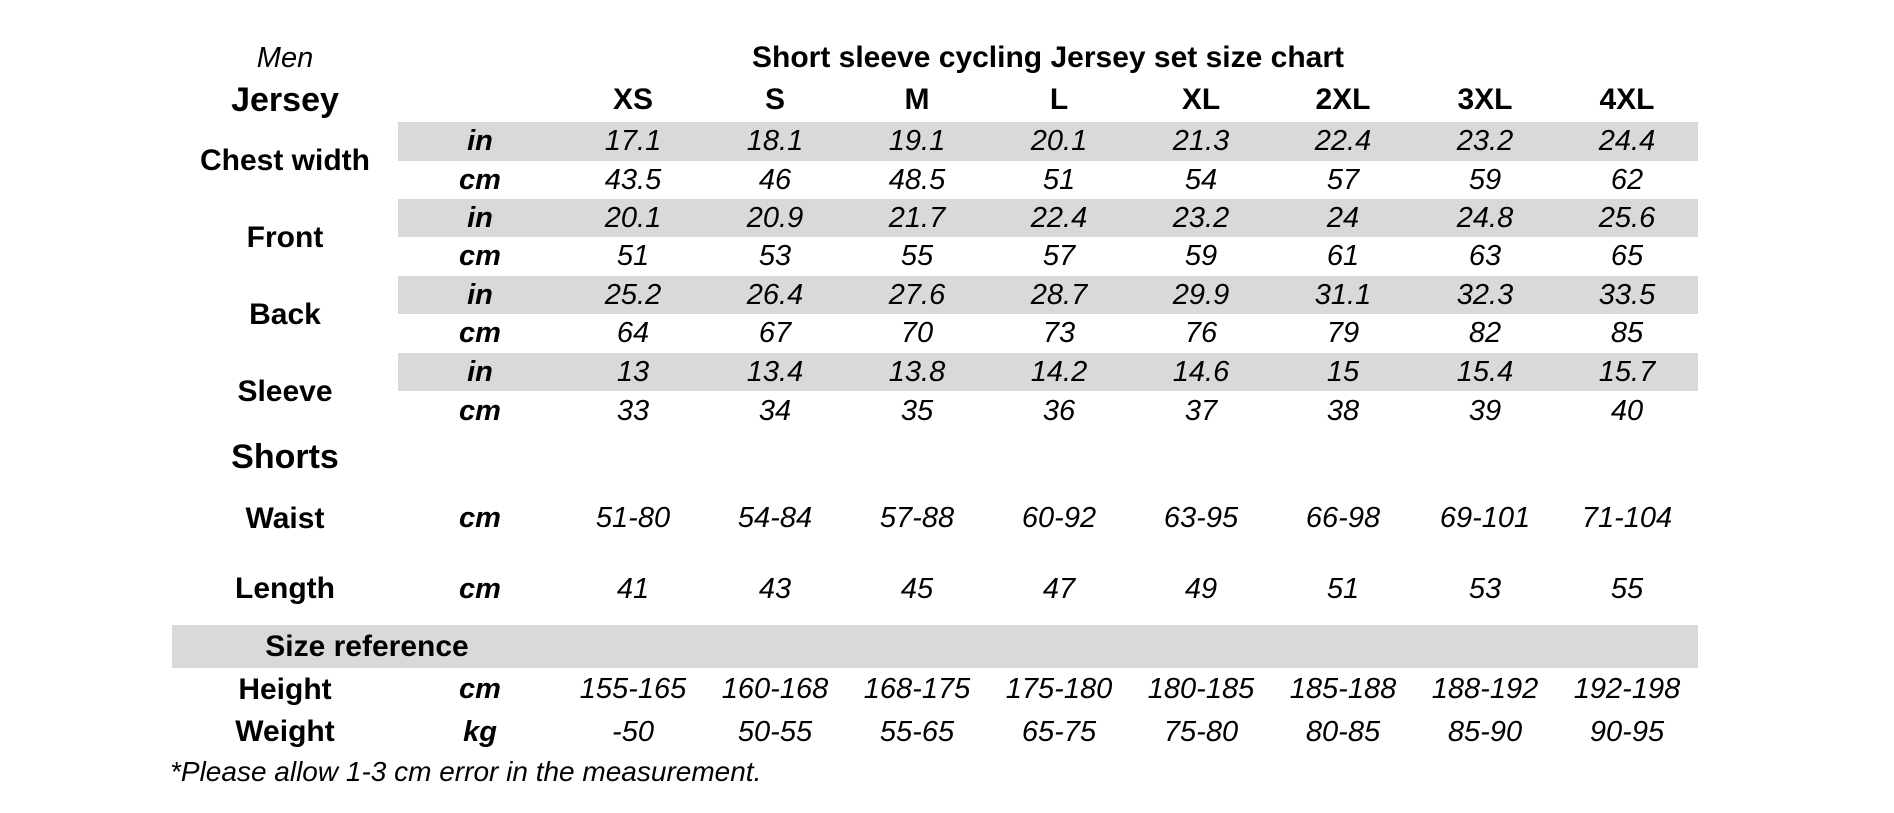  What do you see at coordinates (285, 457) in the screenshot?
I see `section-heading-shorts: Shorts` at bounding box center [285, 457].